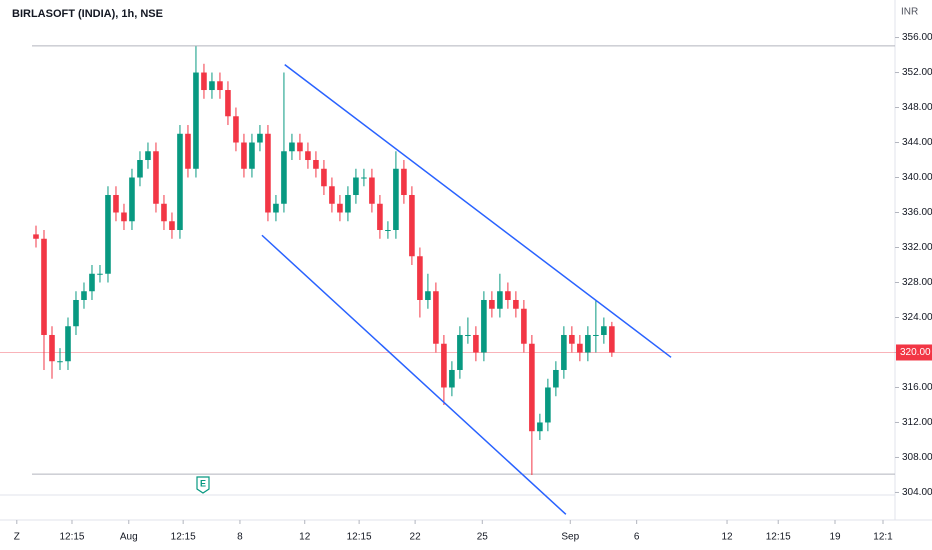 The height and width of the screenshot is (550, 932). What do you see at coordinates (17, 537) in the screenshot?
I see `x-tick-label: Z` at bounding box center [17, 537].